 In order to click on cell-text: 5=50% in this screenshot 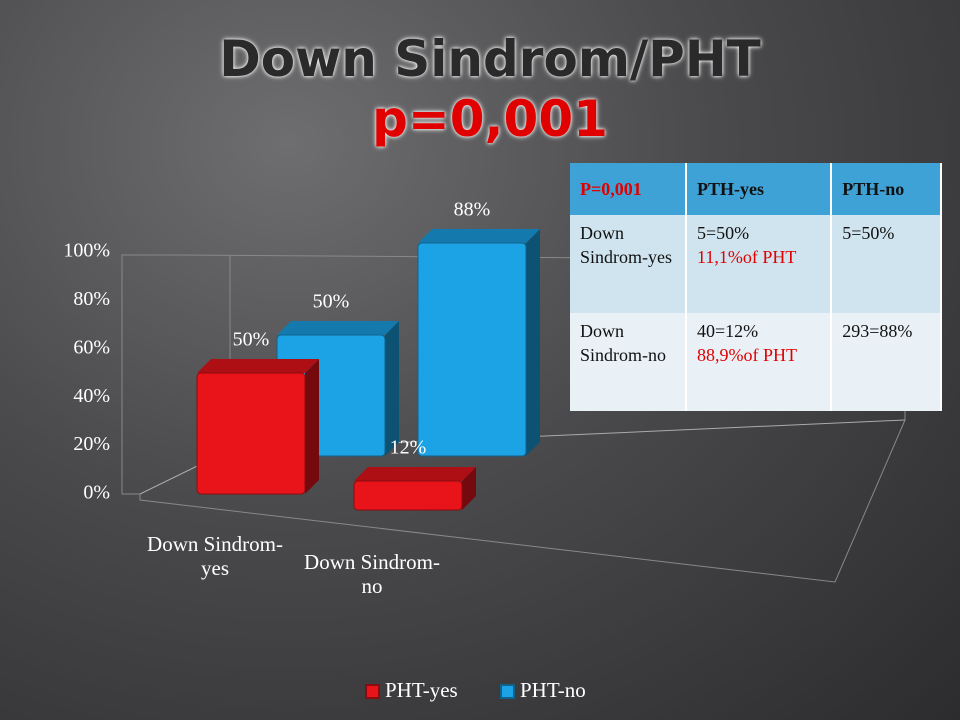, I will do `click(723, 233)`.